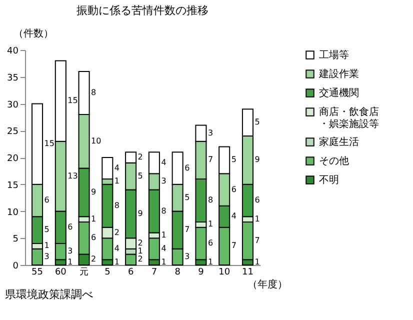 The height and width of the screenshot is (320, 413). I want to click on legend-label: 商店・飲食店・娯楽施設等, so click(349, 118).